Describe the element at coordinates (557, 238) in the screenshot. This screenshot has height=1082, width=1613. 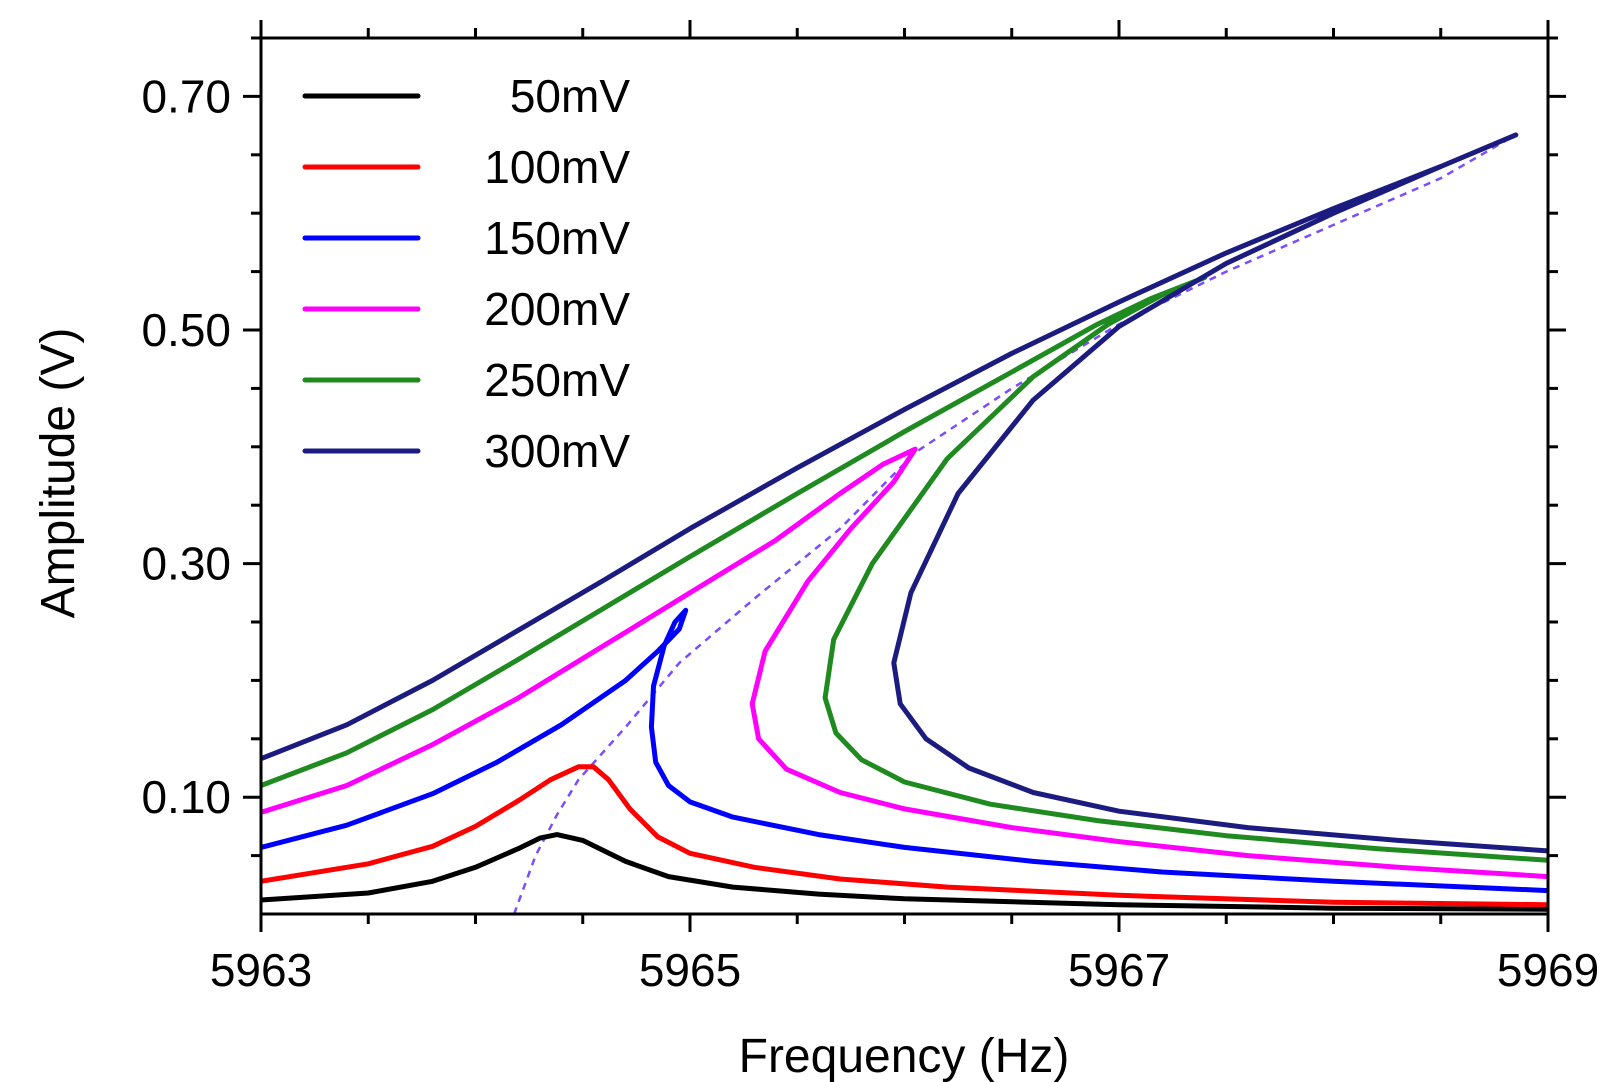
I see `legend-label: 150mV` at that location.